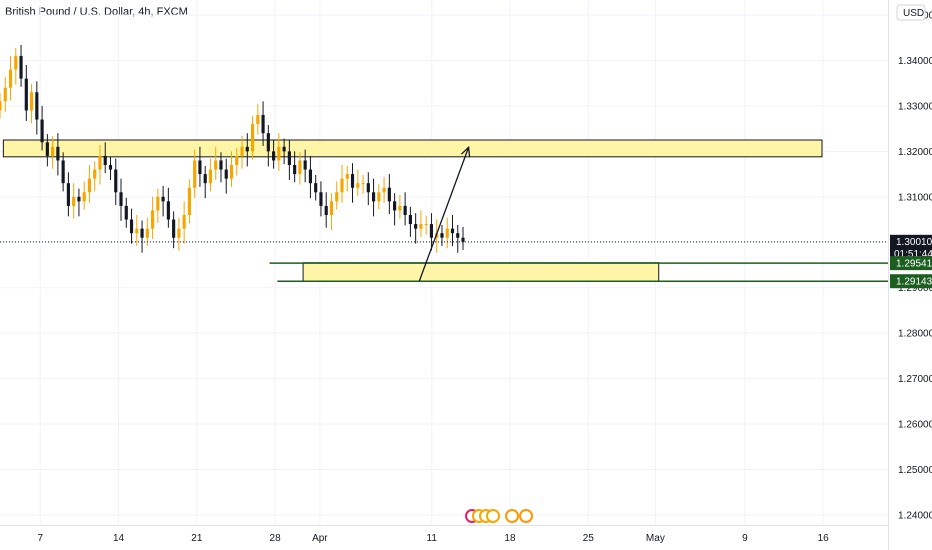  I want to click on y-tick-label: 1.33000, so click(915, 106).